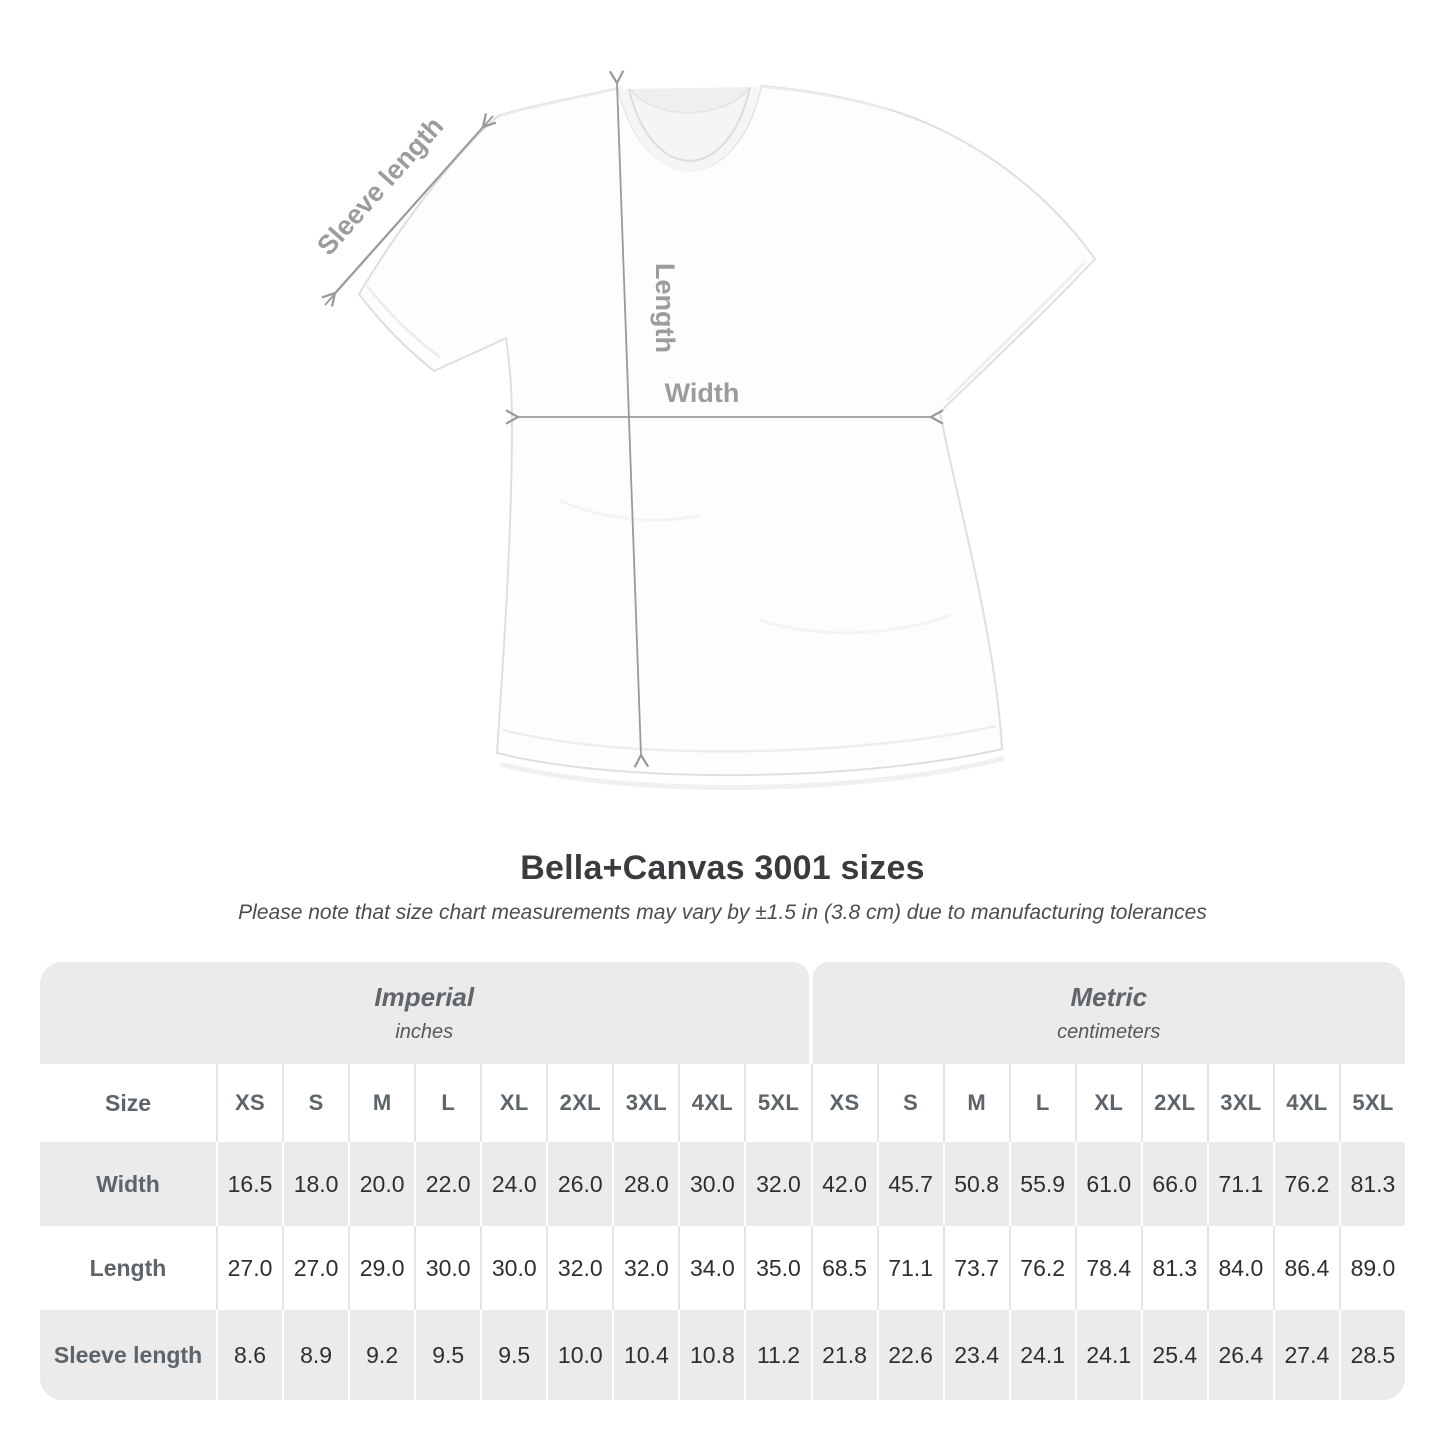 The height and width of the screenshot is (1445, 1445). What do you see at coordinates (409, 210) in the screenshot?
I see `sleeve-length-arrow` at bounding box center [409, 210].